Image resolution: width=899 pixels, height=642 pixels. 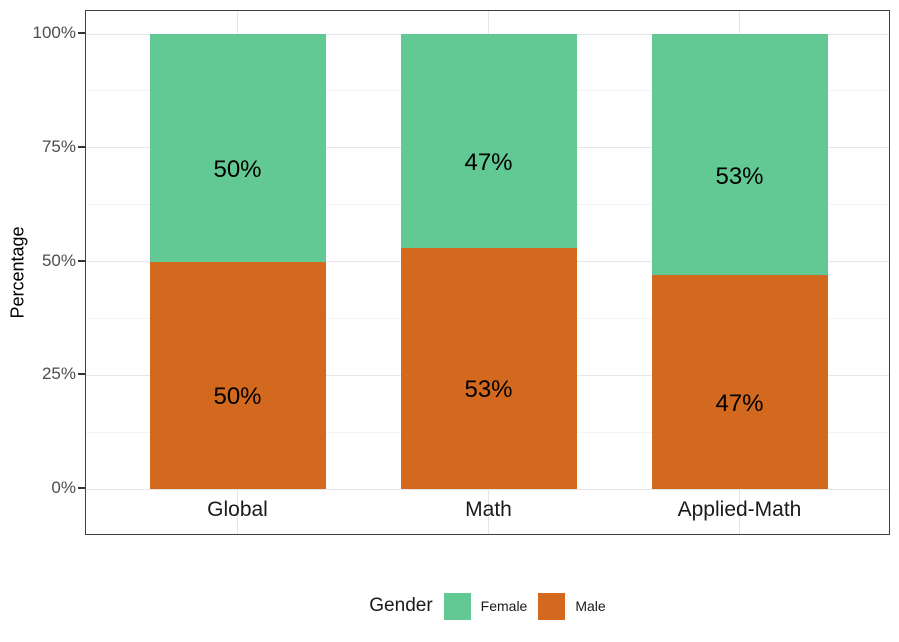 What do you see at coordinates (488, 162) in the screenshot?
I see `bar-value-label-female: 47%` at bounding box center [488, 162].